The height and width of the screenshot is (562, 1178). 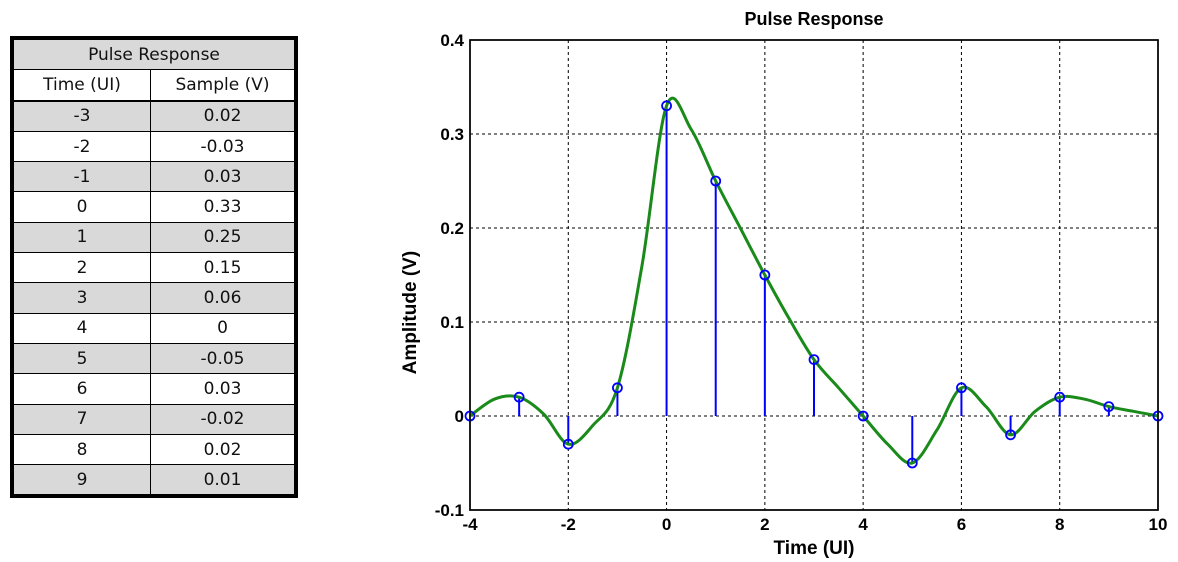 What do you see at coordinates (813, 19) in the screenshot?
I see `chart-title: Pulse Response` at bounding box center [813, 19].